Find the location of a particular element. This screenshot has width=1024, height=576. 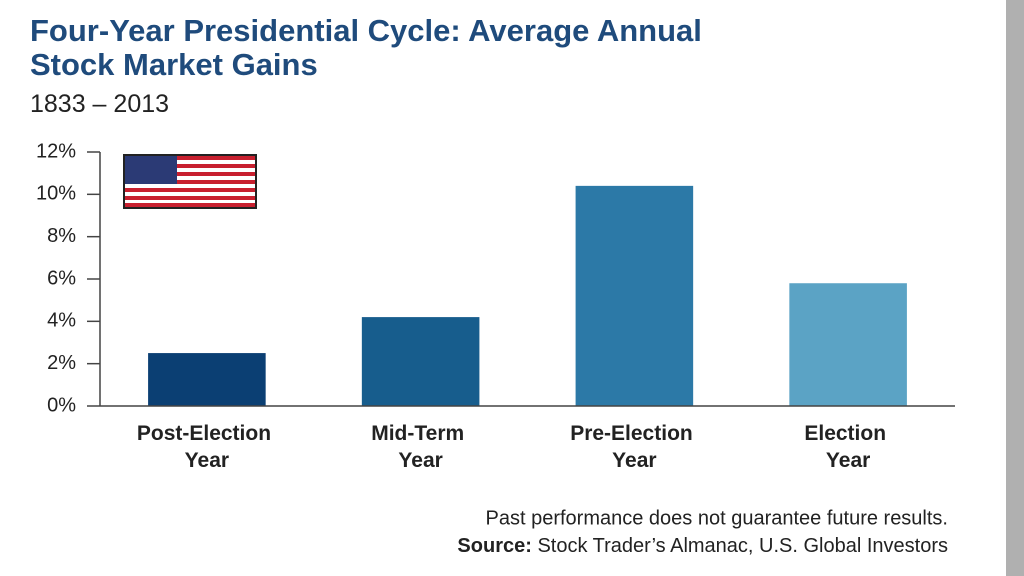

y-tick-label: 12% is located at coordinates (56, 151).